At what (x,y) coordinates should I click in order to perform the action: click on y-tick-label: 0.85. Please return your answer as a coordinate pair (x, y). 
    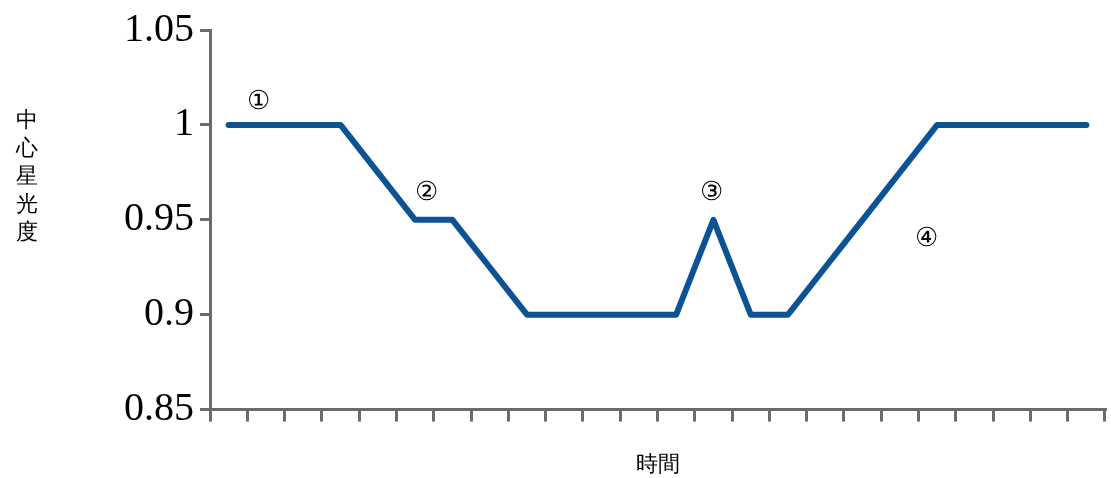
    Looking at the image, I should click on (159, 407).